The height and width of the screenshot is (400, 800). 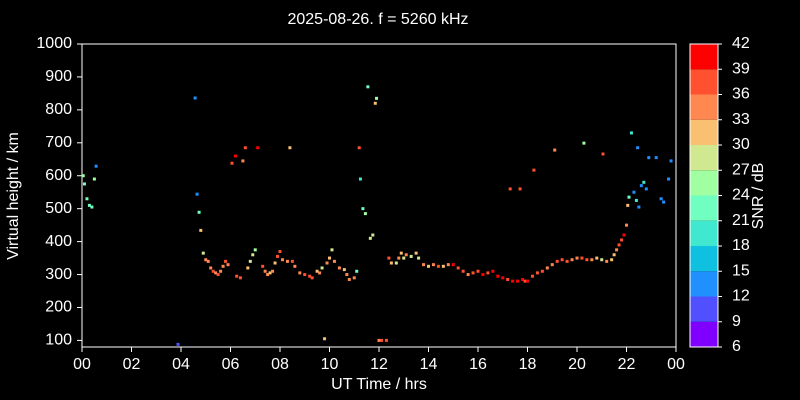 I want to click on colorbar-tick-label: 39, so click(x=741, y=68).